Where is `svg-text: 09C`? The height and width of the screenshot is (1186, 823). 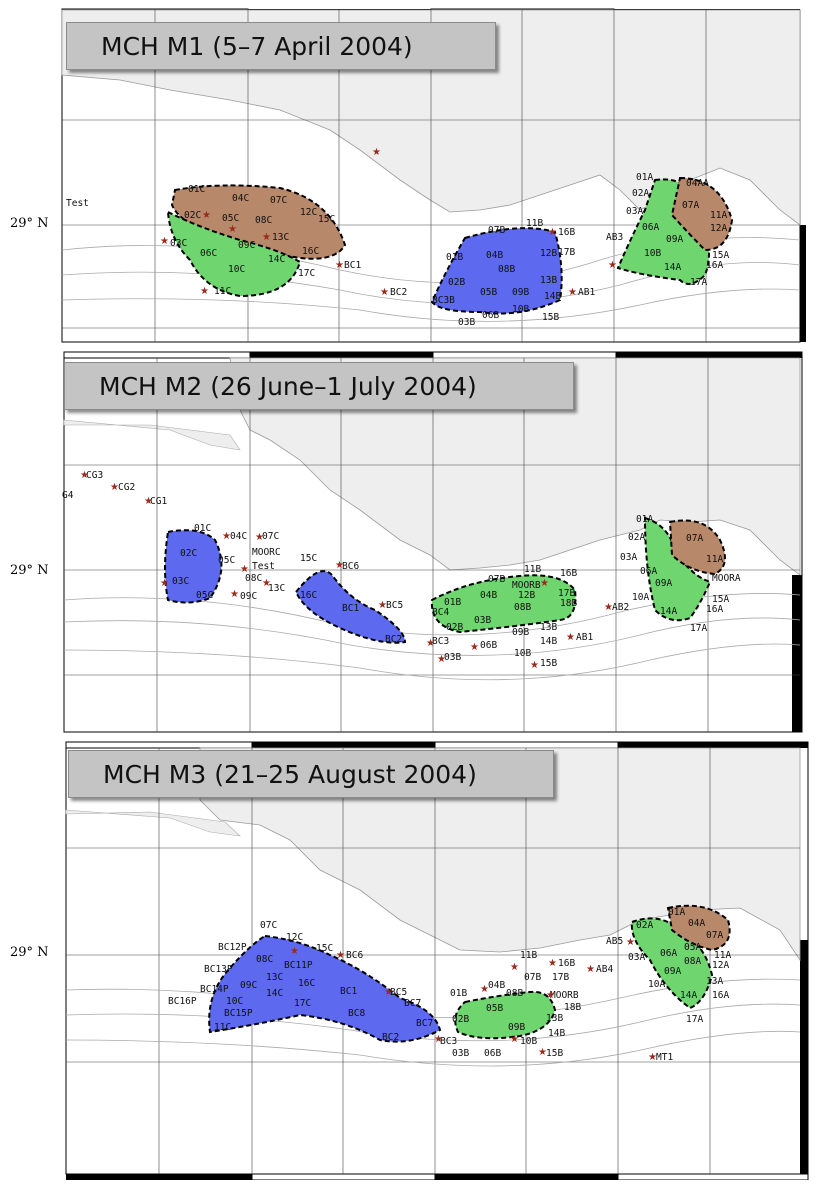
svg-text: 09C is located at coordinates (248, 985).